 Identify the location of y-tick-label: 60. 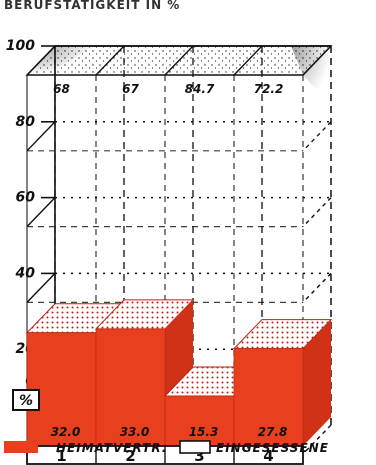
(26, 198).